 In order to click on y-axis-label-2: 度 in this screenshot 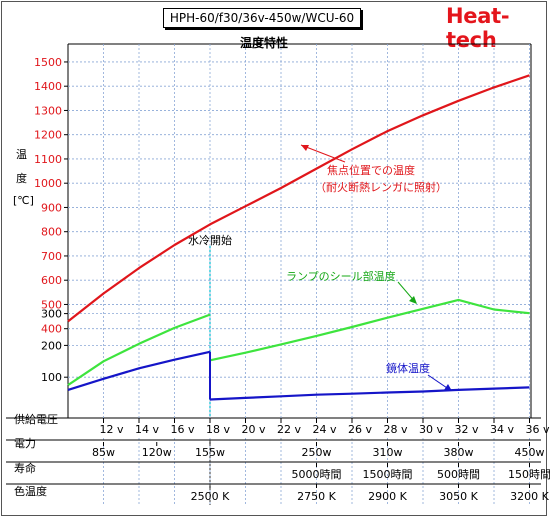, I will do `click(21, 178)`.